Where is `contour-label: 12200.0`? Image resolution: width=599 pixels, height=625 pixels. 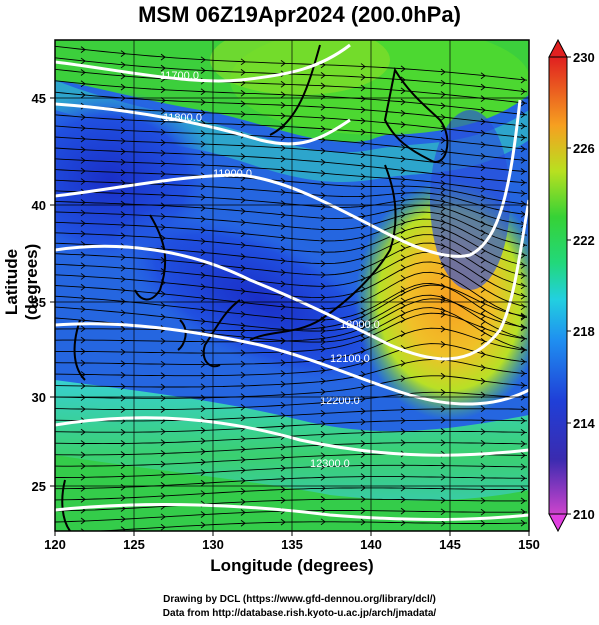 contour-label: 12200.0 is located at coordinates (340, 401).